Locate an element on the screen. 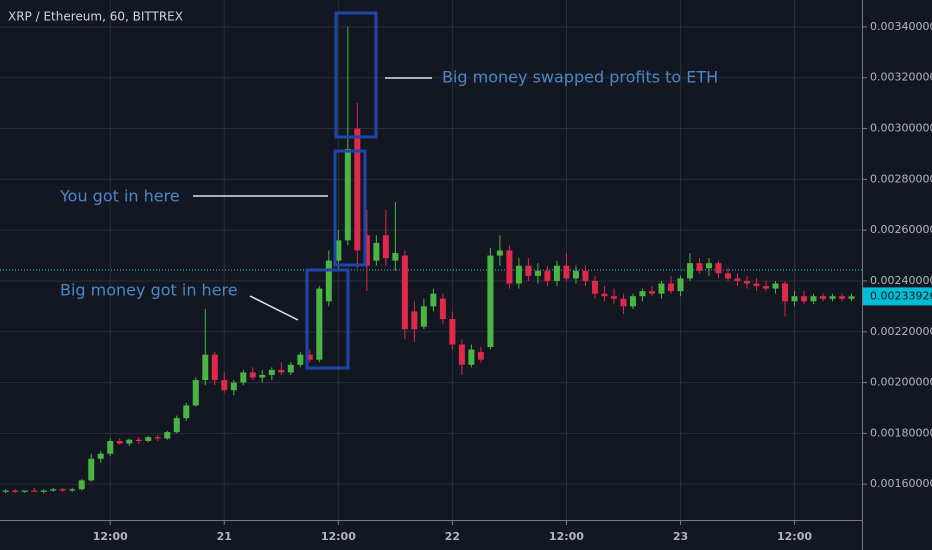 The height and width of the screenshot is (550, 932). last-price-label: 0.00233926 is located at coordinates (901, 295).